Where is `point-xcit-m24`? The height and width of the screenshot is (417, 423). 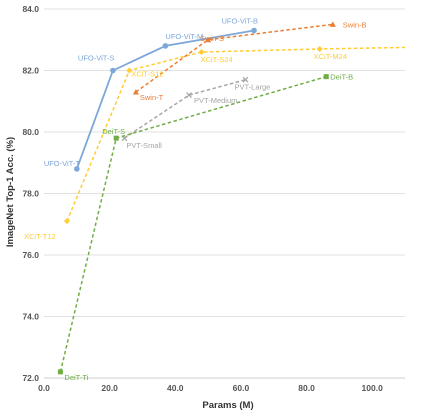 point-xcit-m24 is located at coordinates (319, 48).